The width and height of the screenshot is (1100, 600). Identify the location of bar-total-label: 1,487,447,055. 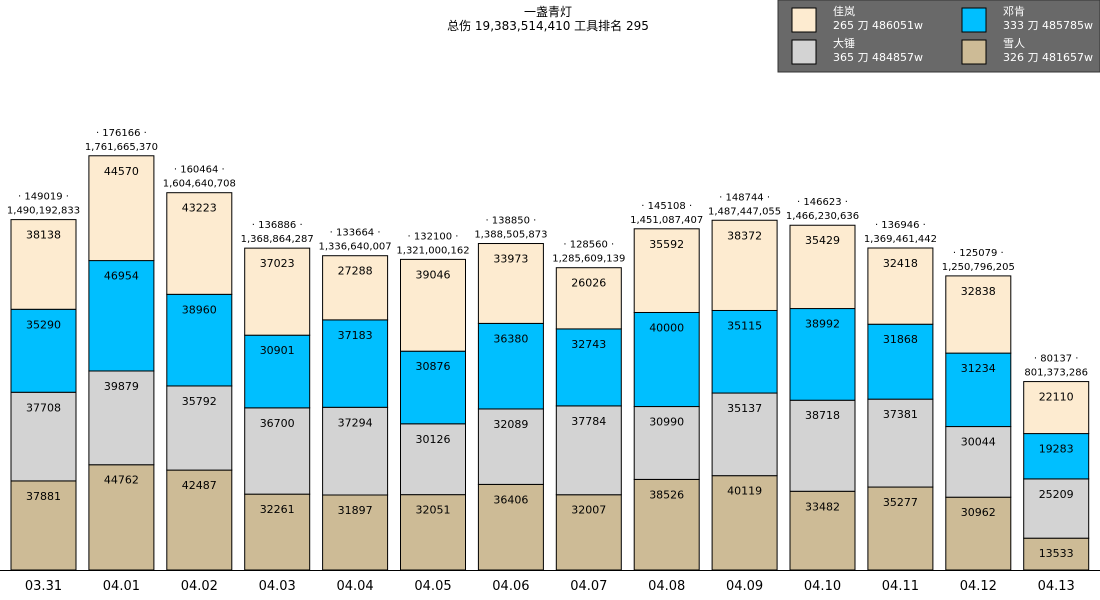
(744, 211).